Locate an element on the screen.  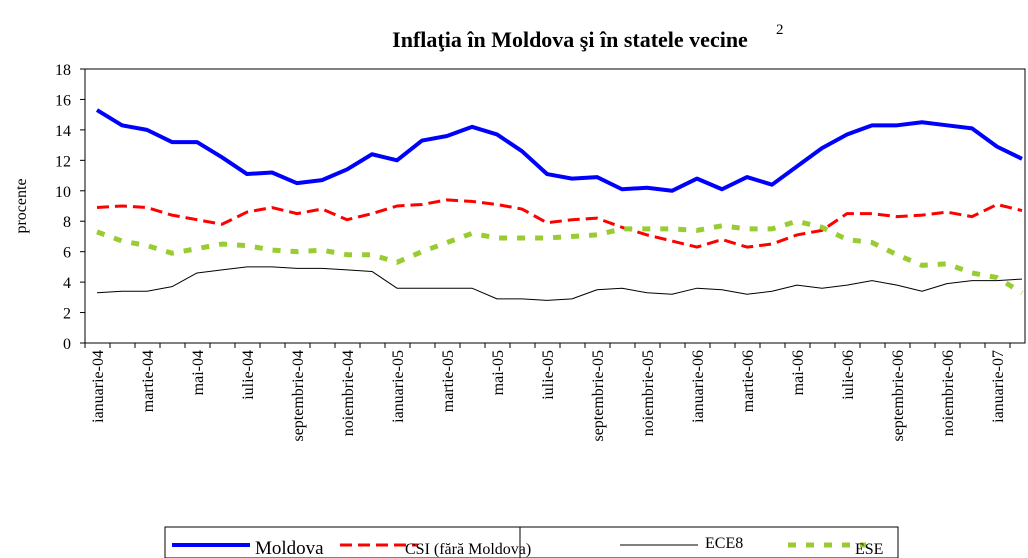
x-tick-label: martie-04 is located at coordinates (148, 381).